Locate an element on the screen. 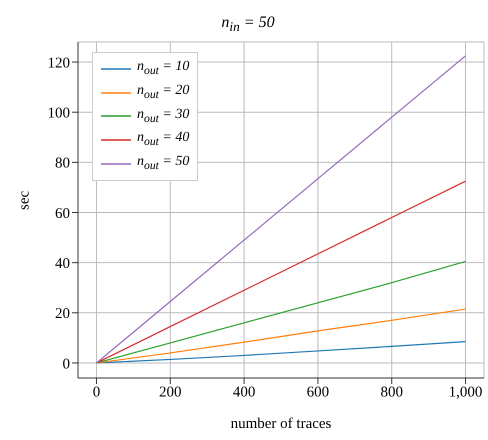  x-tick-label: 200 is located at coordinates (170, 392).